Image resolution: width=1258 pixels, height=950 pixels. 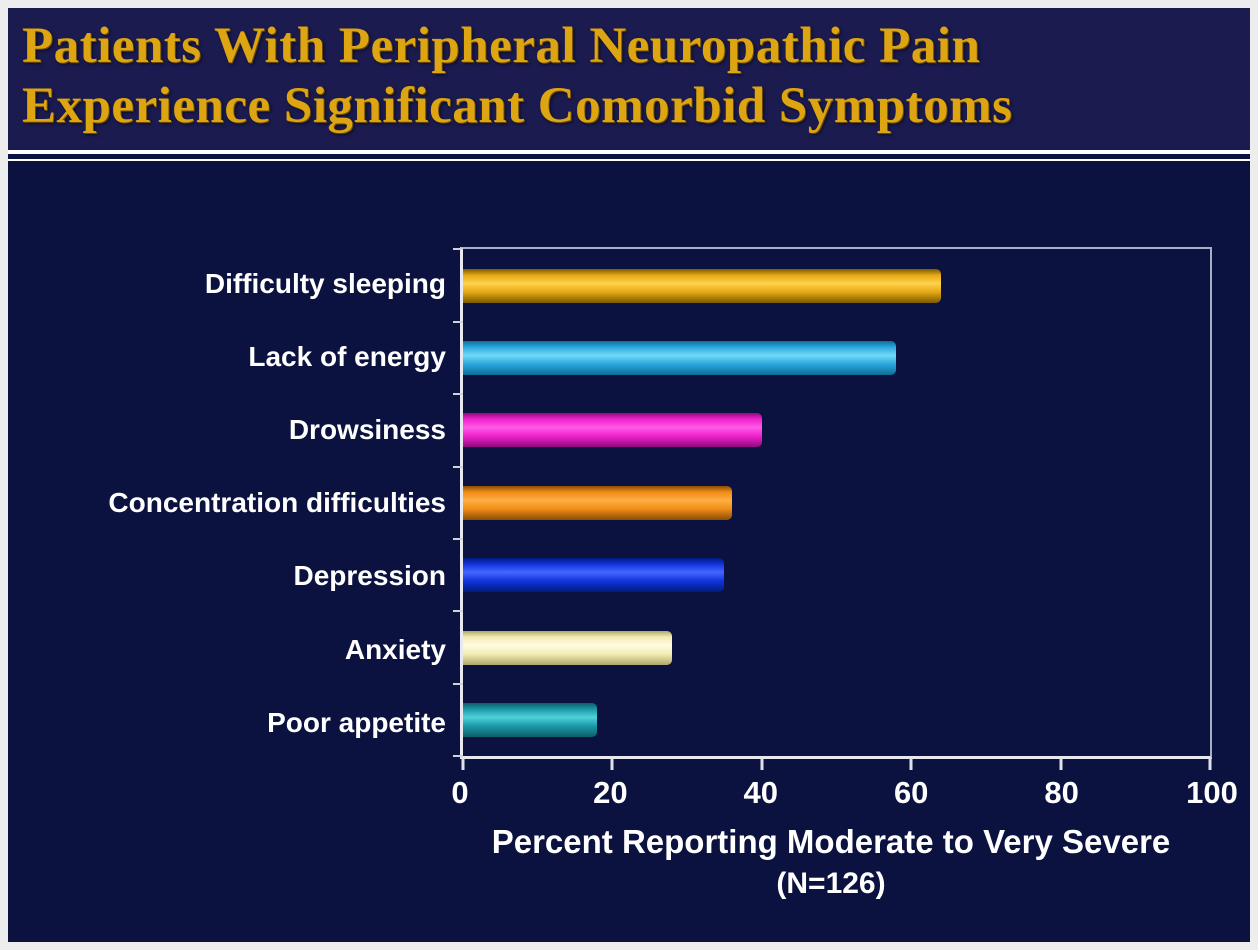 What do you see at coordinates (597, 502) in the screenshot?
I see `bar-concentration-difficulties` at bounding box center [597, 502].